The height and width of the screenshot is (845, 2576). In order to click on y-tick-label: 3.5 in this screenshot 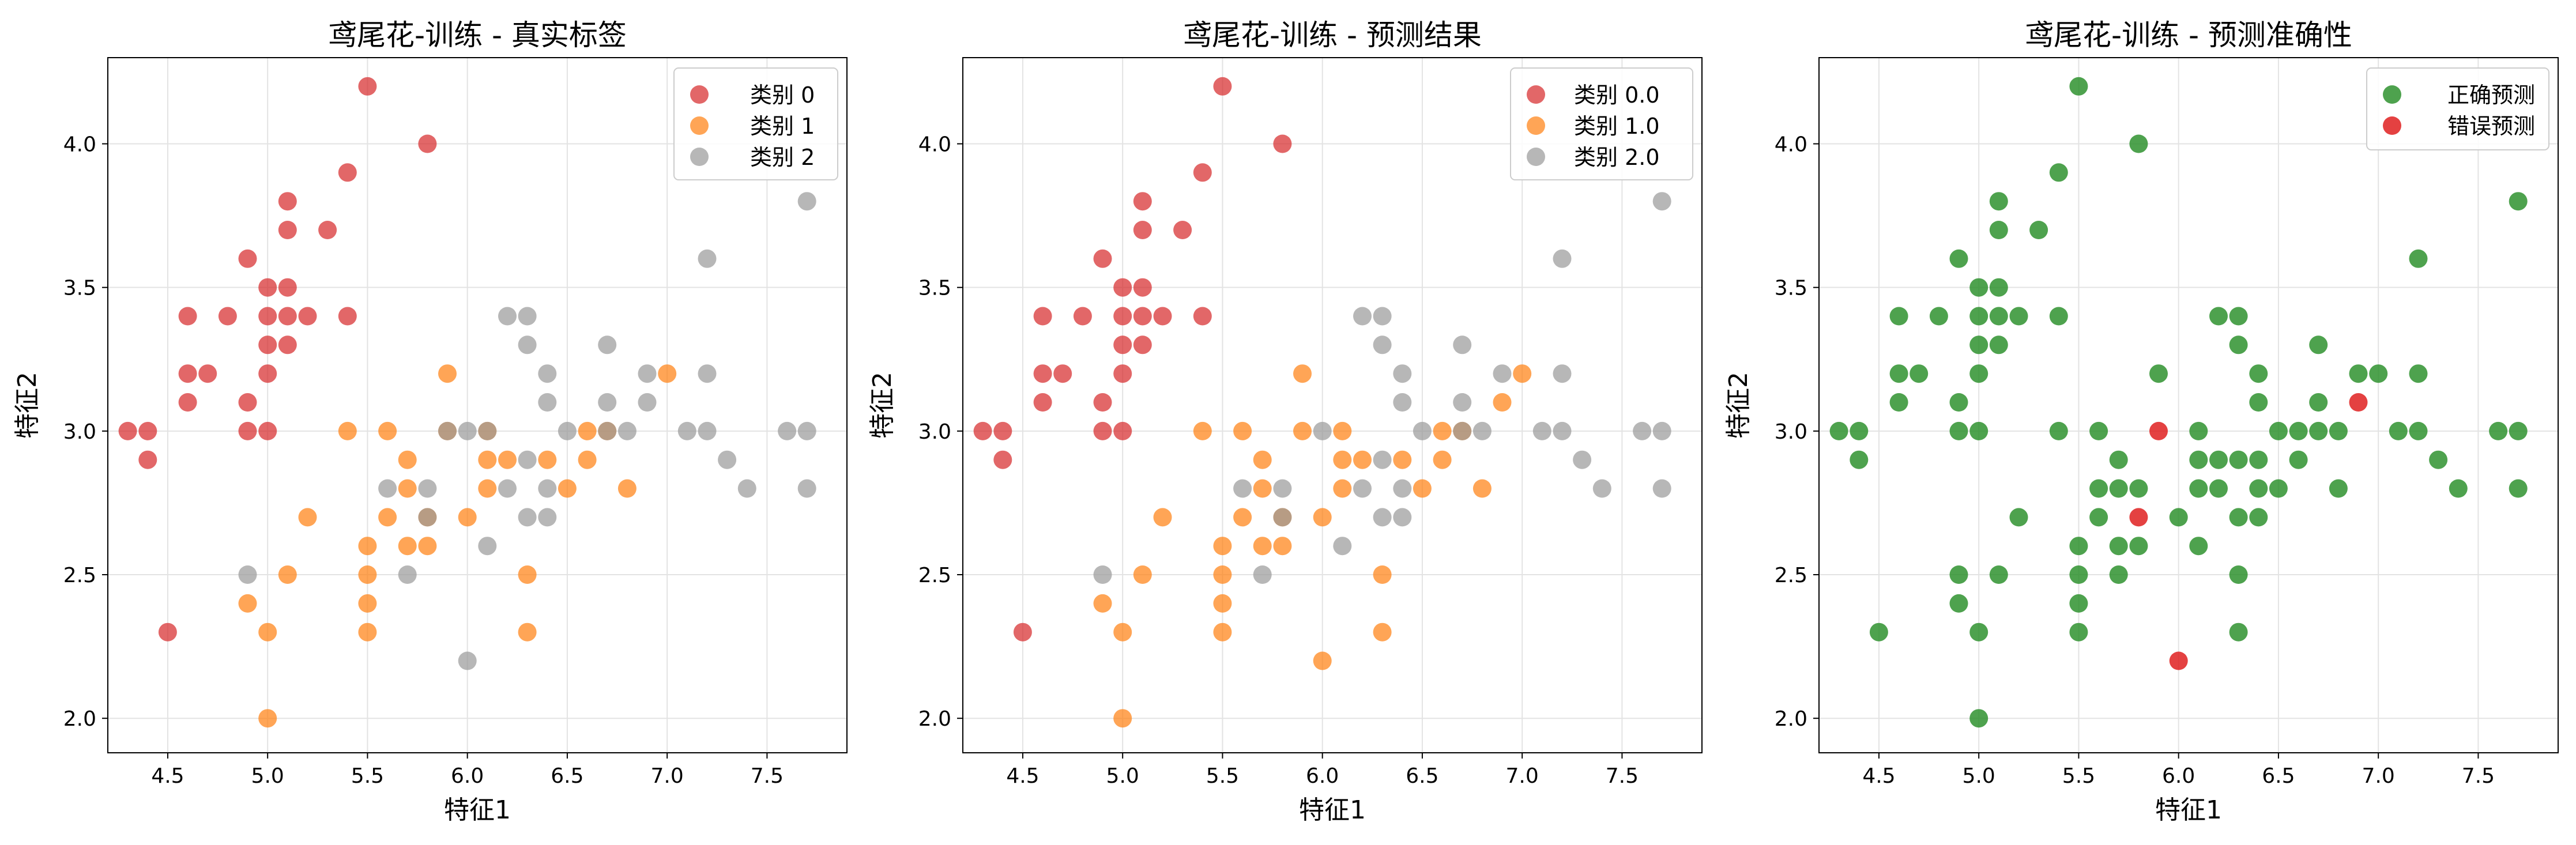, I will do `click(934, 288)`.